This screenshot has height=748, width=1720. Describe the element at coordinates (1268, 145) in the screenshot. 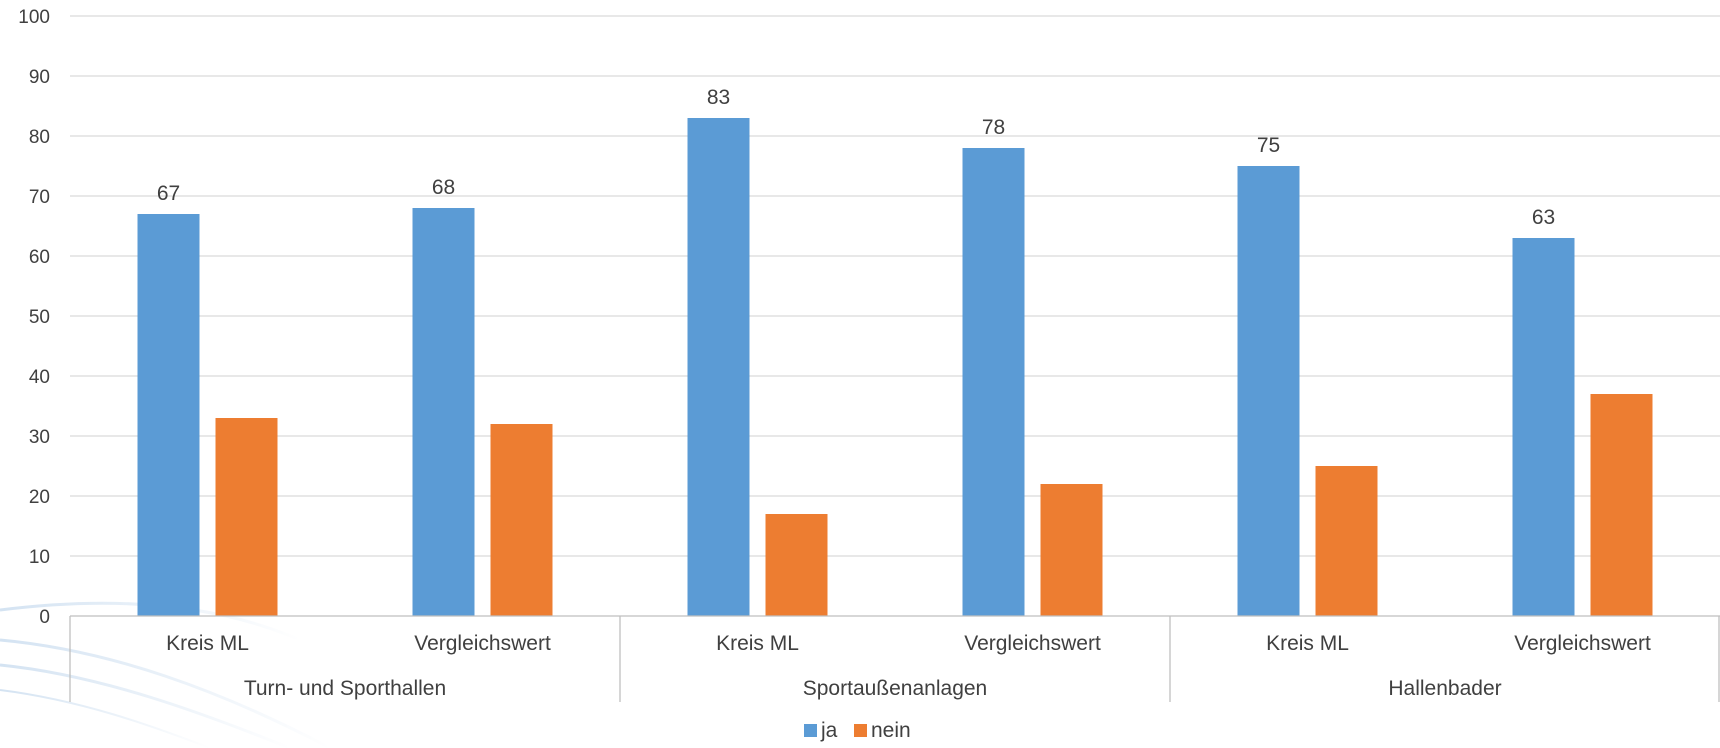

I see `data-label: 75` at that location.